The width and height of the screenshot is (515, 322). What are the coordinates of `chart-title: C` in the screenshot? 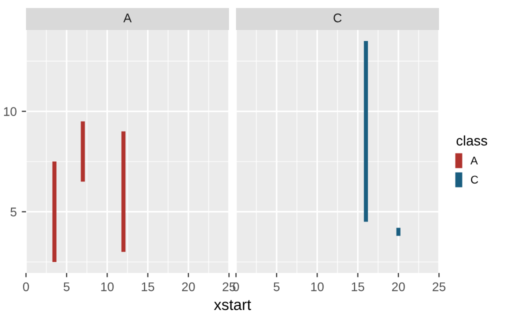 It's located at (338, 18).